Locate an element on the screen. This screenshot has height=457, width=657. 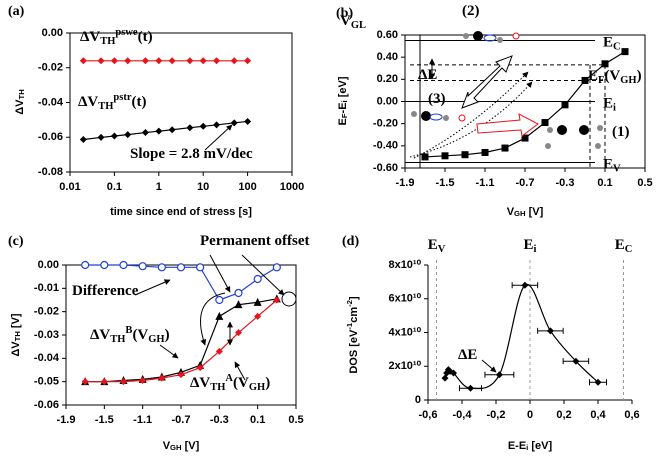
x-tick-label: 0,4 is located at coordinates (598, 415).